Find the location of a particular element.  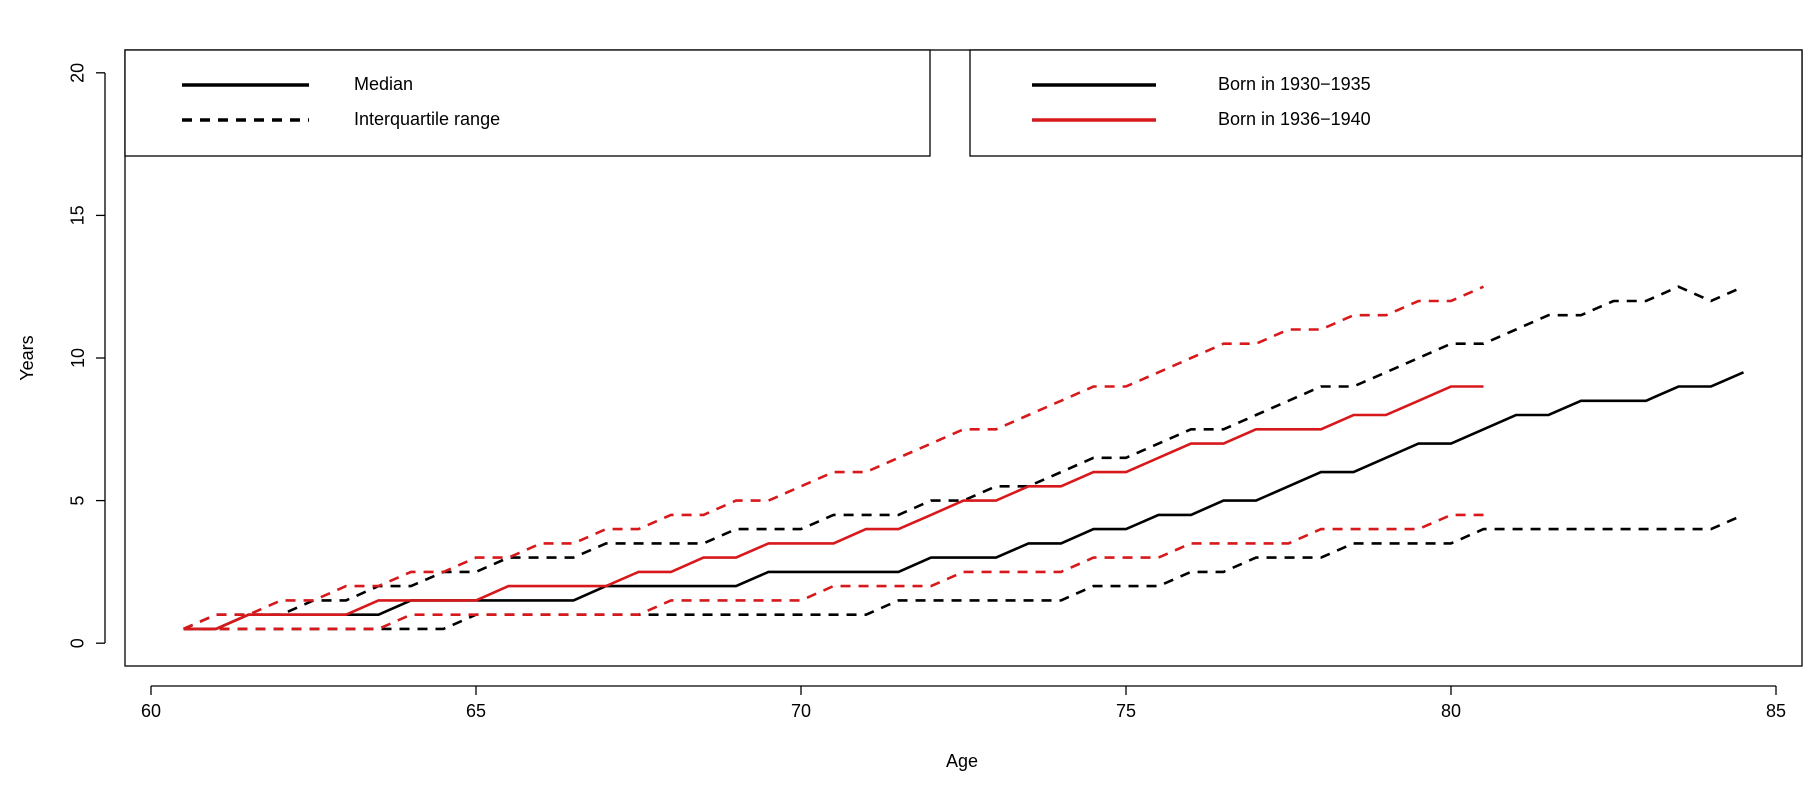

x-tick-label: 85 is located at coordinates (1776, 711).